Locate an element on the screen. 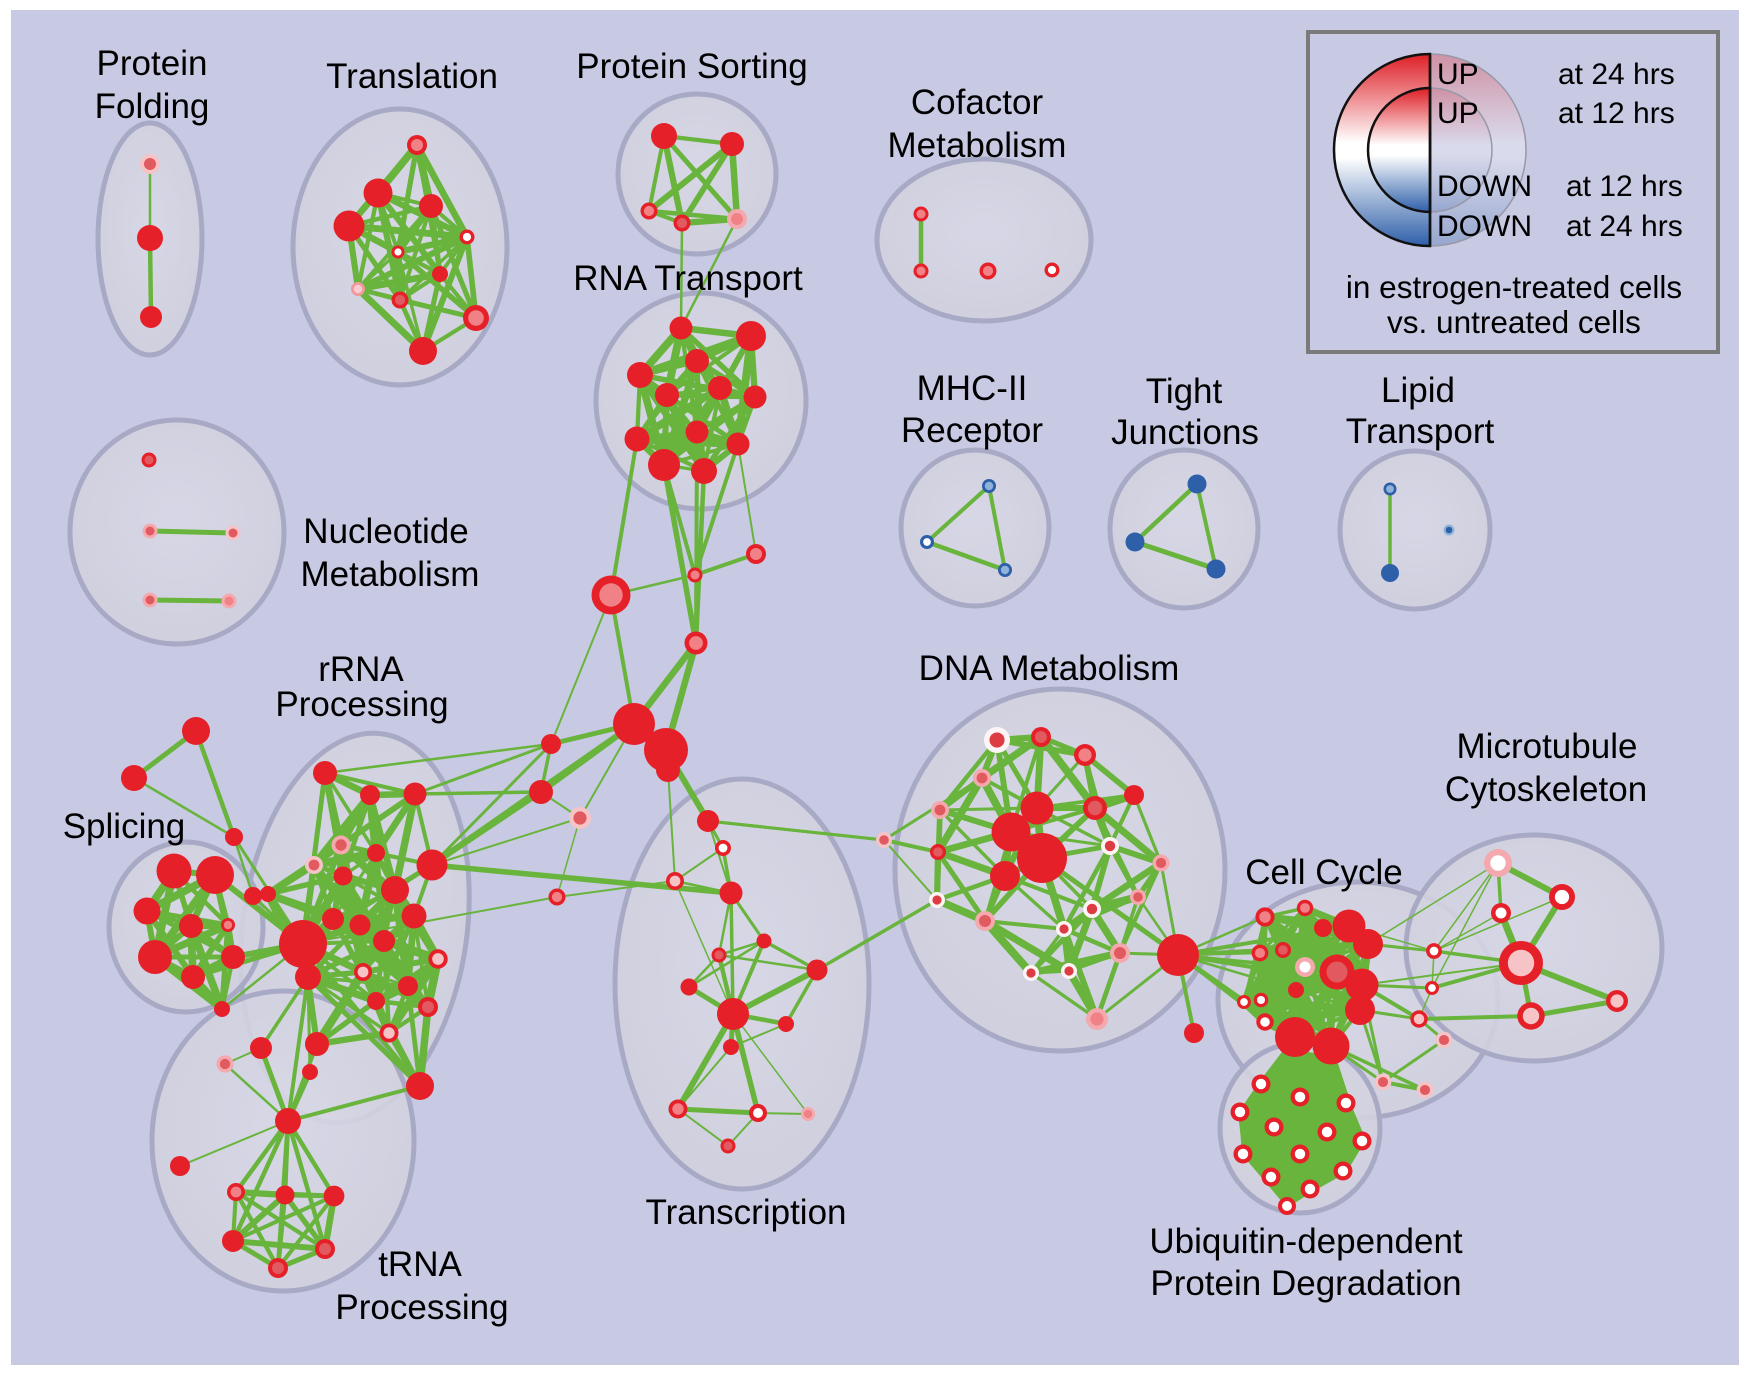  svg-text: vs. untreated cells is located at coordinates (1514, 322).